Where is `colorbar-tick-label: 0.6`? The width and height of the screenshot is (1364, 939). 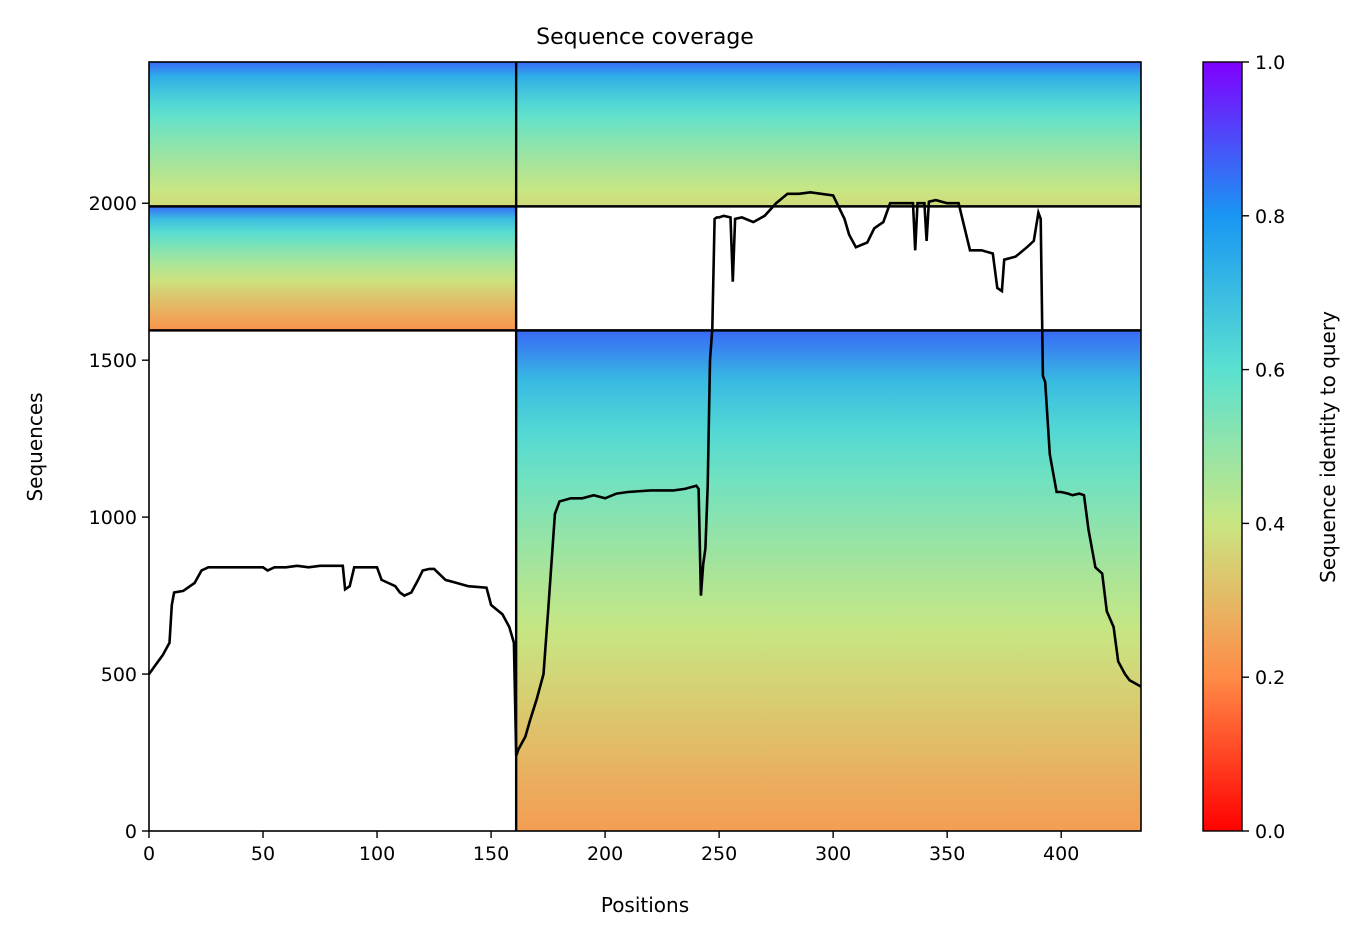 colorbar-tick-label: 0.6 is located at coordinates (1270, 371).